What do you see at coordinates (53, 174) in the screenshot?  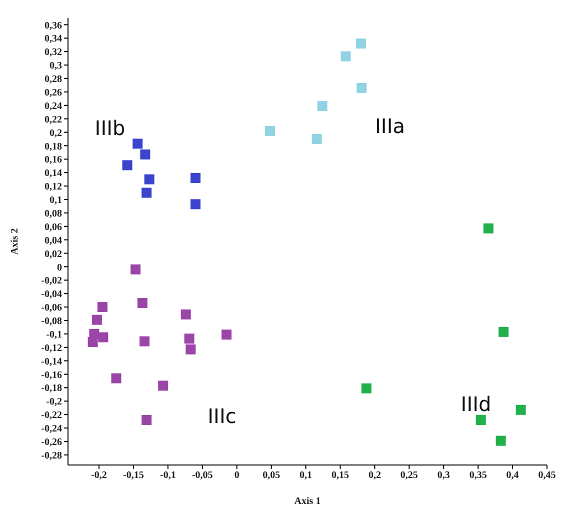 I see `y-tick-label: 0,14` at bounding box center [53, 174].